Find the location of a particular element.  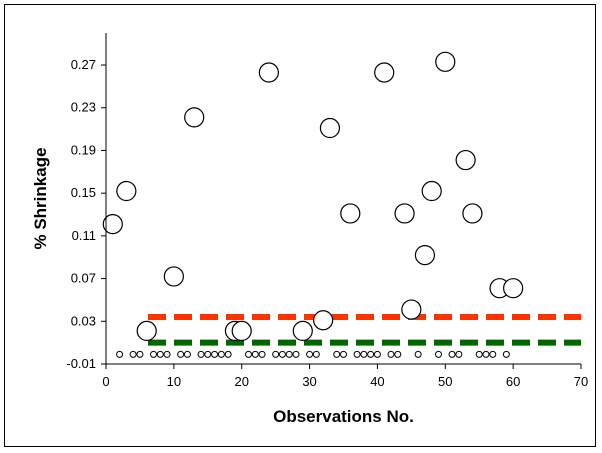

x-tick-label: 50 is located at coordinates (445, 381).